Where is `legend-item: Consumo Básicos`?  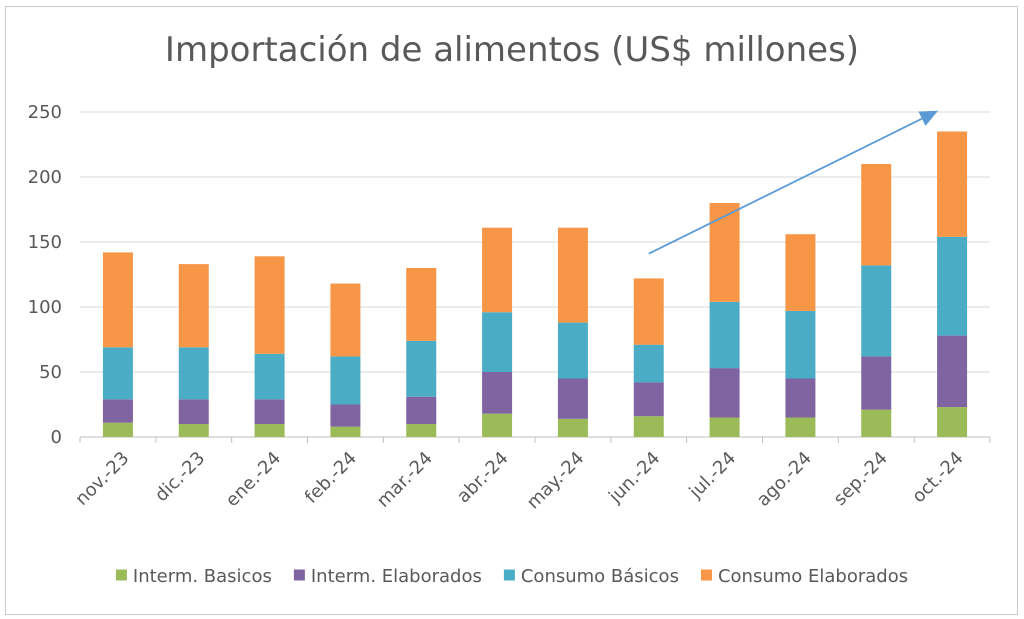 legend-item: Consumo Básicos is located at coordinates (591, 576).